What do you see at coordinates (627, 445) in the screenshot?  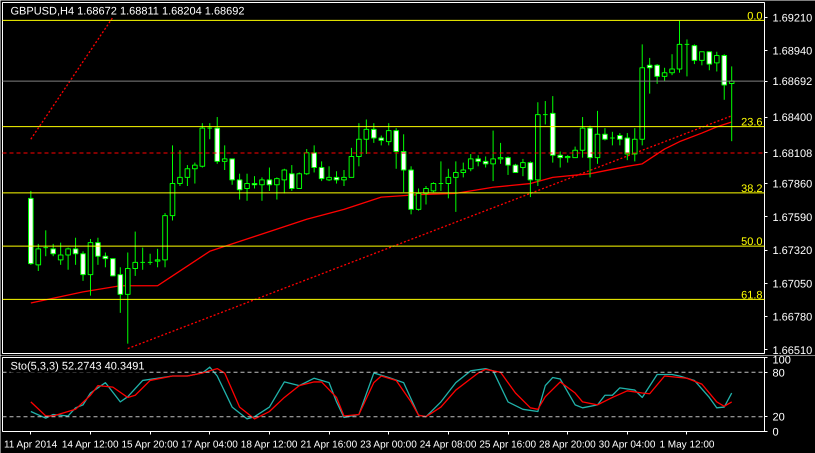 I see `x-tick-label: 30 Apr 04:00` at bounding box center [627, 445].